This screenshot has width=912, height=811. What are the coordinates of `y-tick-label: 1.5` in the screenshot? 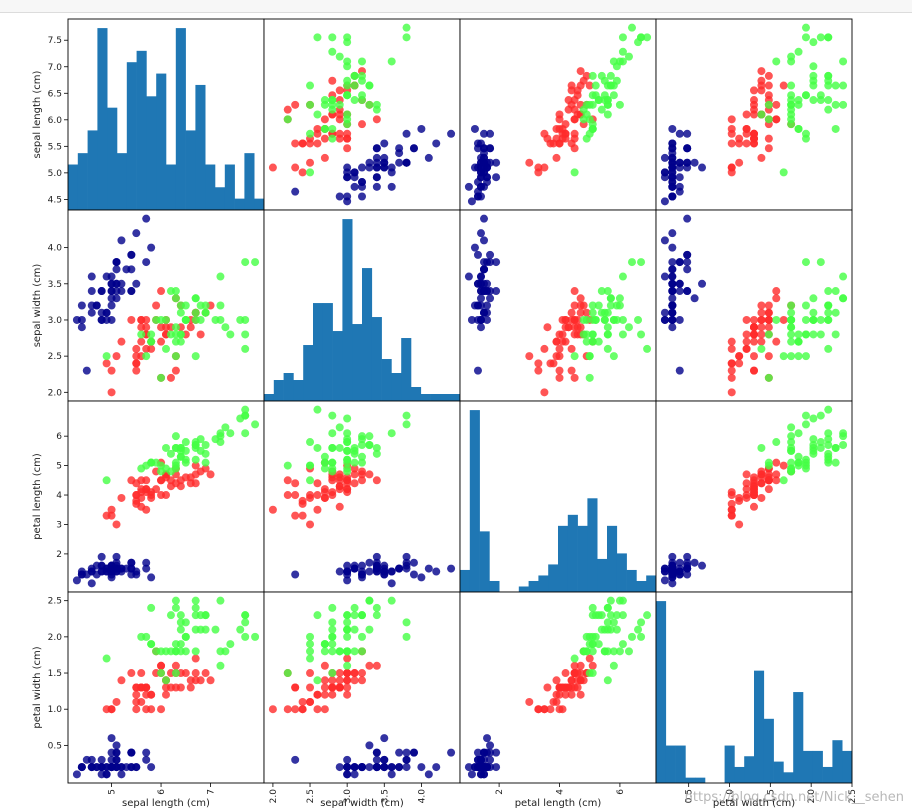 It's located at (55, 674).